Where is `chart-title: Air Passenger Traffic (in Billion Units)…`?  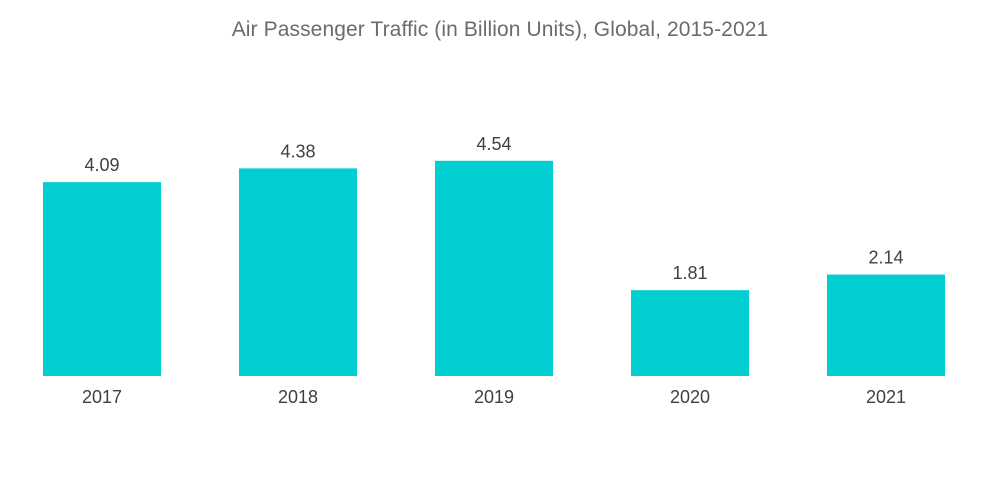
chart-title: Air Passenger Traffic (in Billion Units)… is located at coordinates (500, 29).